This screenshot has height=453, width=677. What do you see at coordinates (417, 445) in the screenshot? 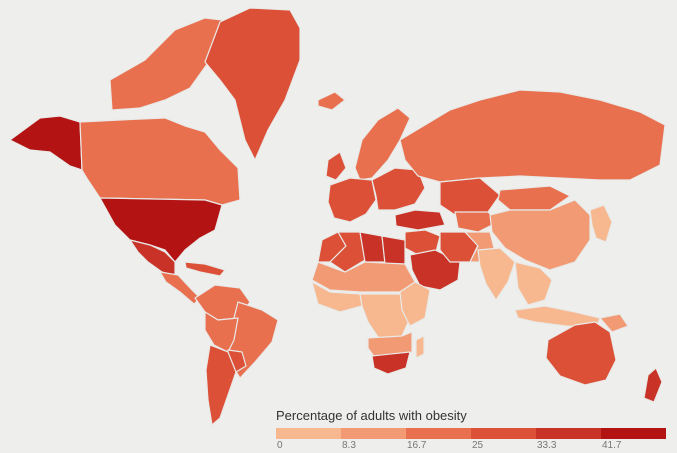
I see `legend-tick: 16.7` at bounding box center [417, 445].